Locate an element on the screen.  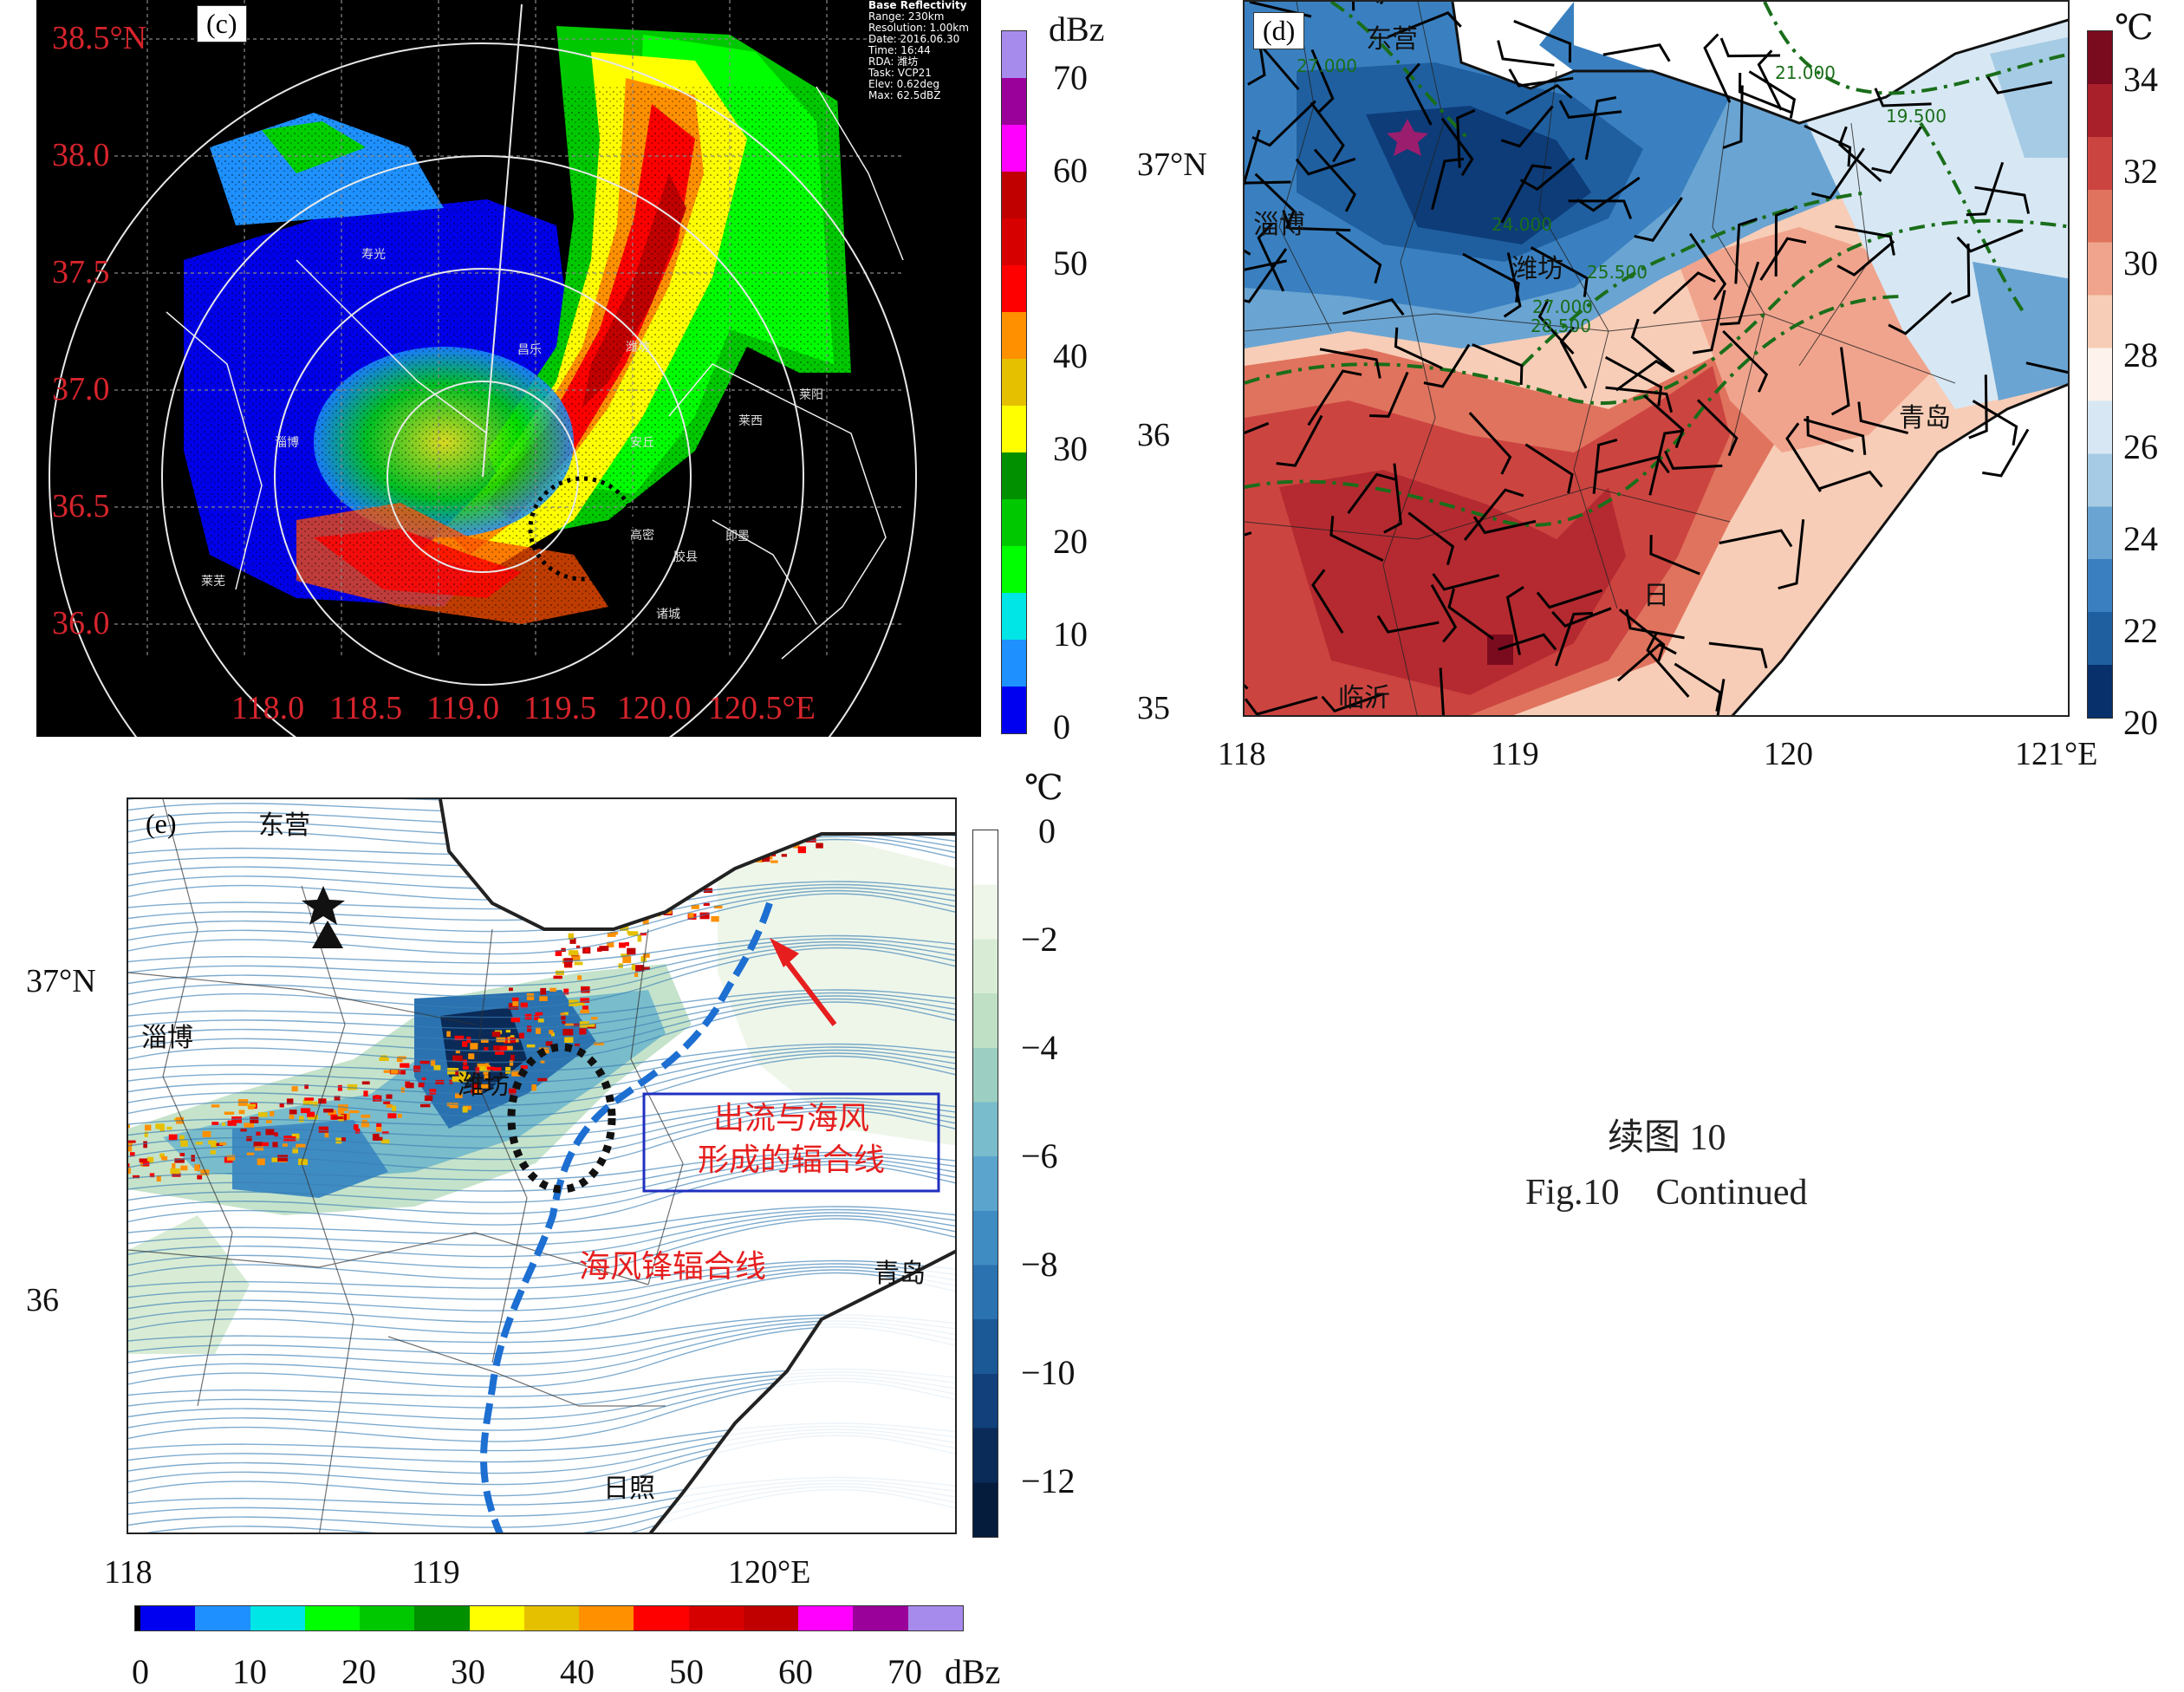
lon-tick: 120.5°E is located at coordinates (762, 708).